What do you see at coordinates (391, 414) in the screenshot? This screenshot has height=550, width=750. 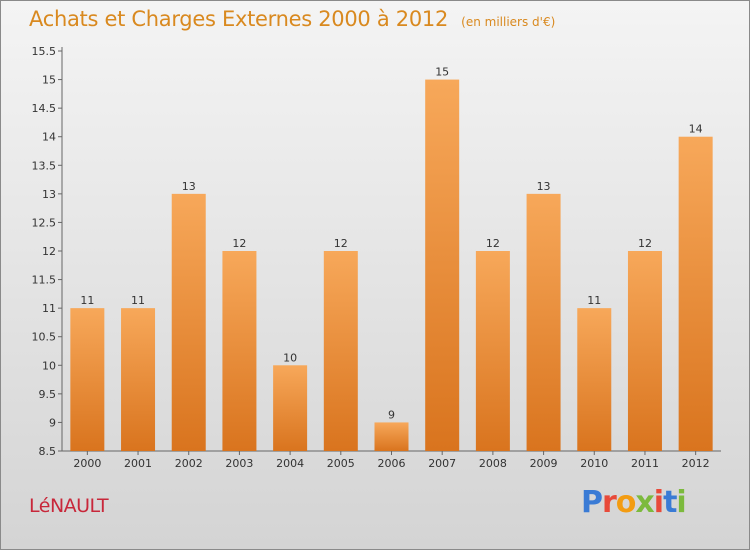 I see `bar-value-label: 9` at bounding box center [391, 414].